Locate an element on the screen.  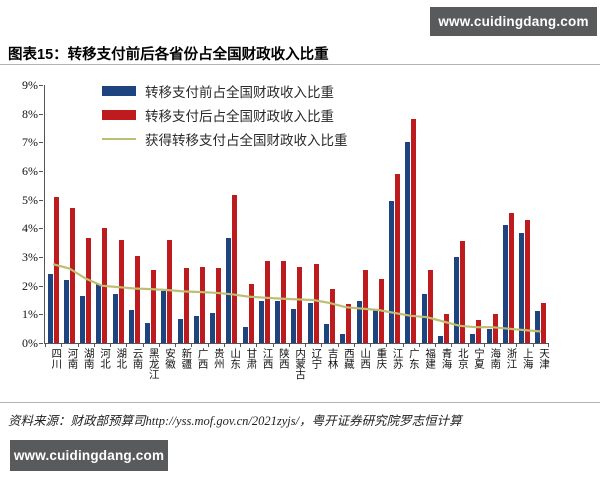
bar-before-新疆 is located at coordinates (180, 330).